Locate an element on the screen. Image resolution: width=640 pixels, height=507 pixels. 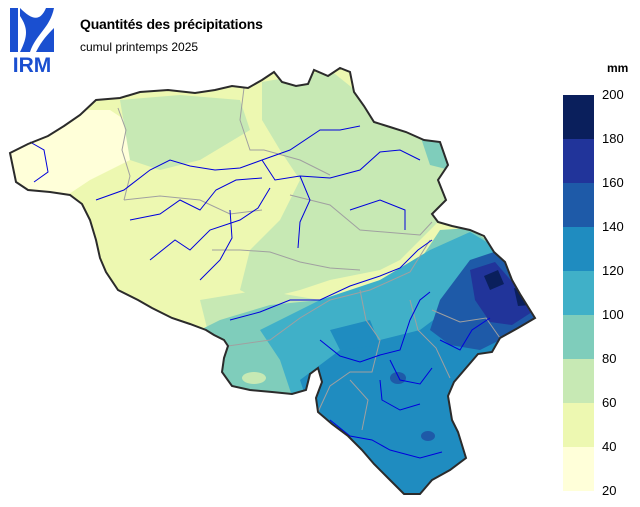
legend-tick-label: 160 is located at coordinates (613, 182).